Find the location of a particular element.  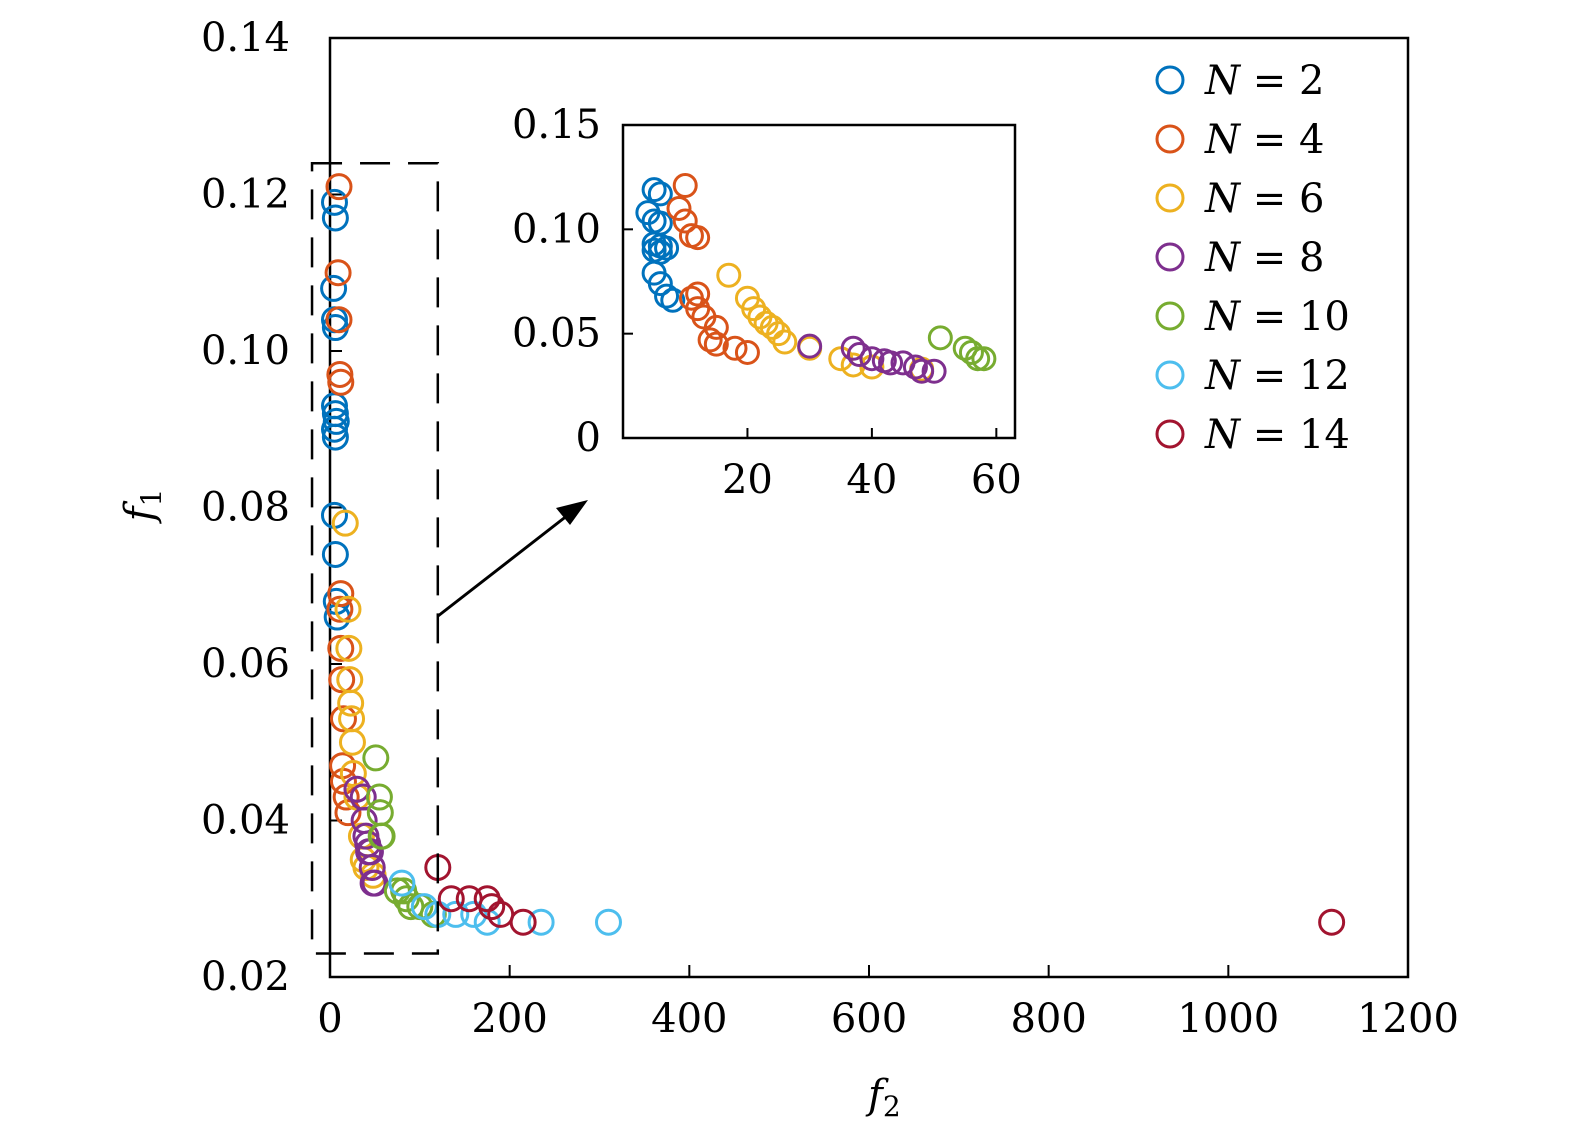

x-tick-label: 400 is located at coordinates (689, 1019).